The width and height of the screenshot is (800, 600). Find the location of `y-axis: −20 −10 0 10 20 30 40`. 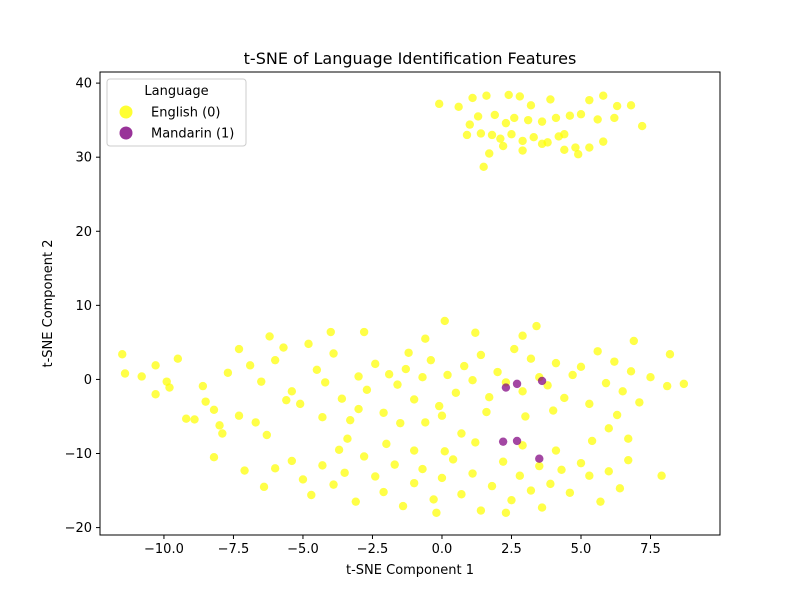

y-axis: −20 −10 0 10 20 30 40 is located at coordinates (82, 306).